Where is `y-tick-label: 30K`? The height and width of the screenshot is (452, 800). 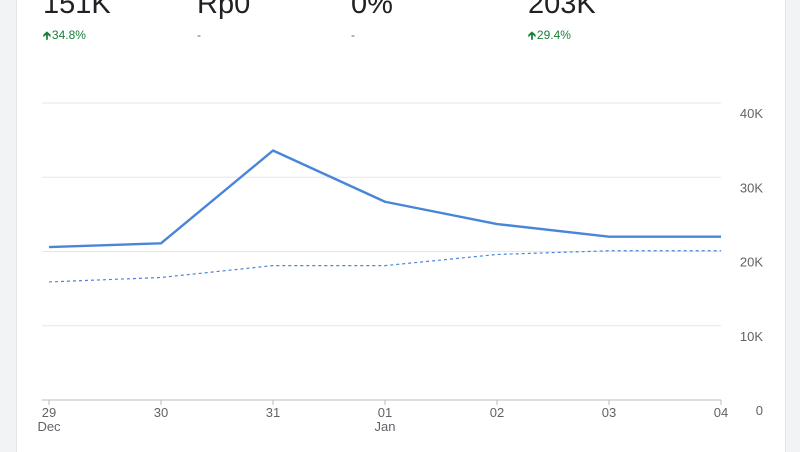
y-tick-label: 30K is located at coordinates (751, 187).